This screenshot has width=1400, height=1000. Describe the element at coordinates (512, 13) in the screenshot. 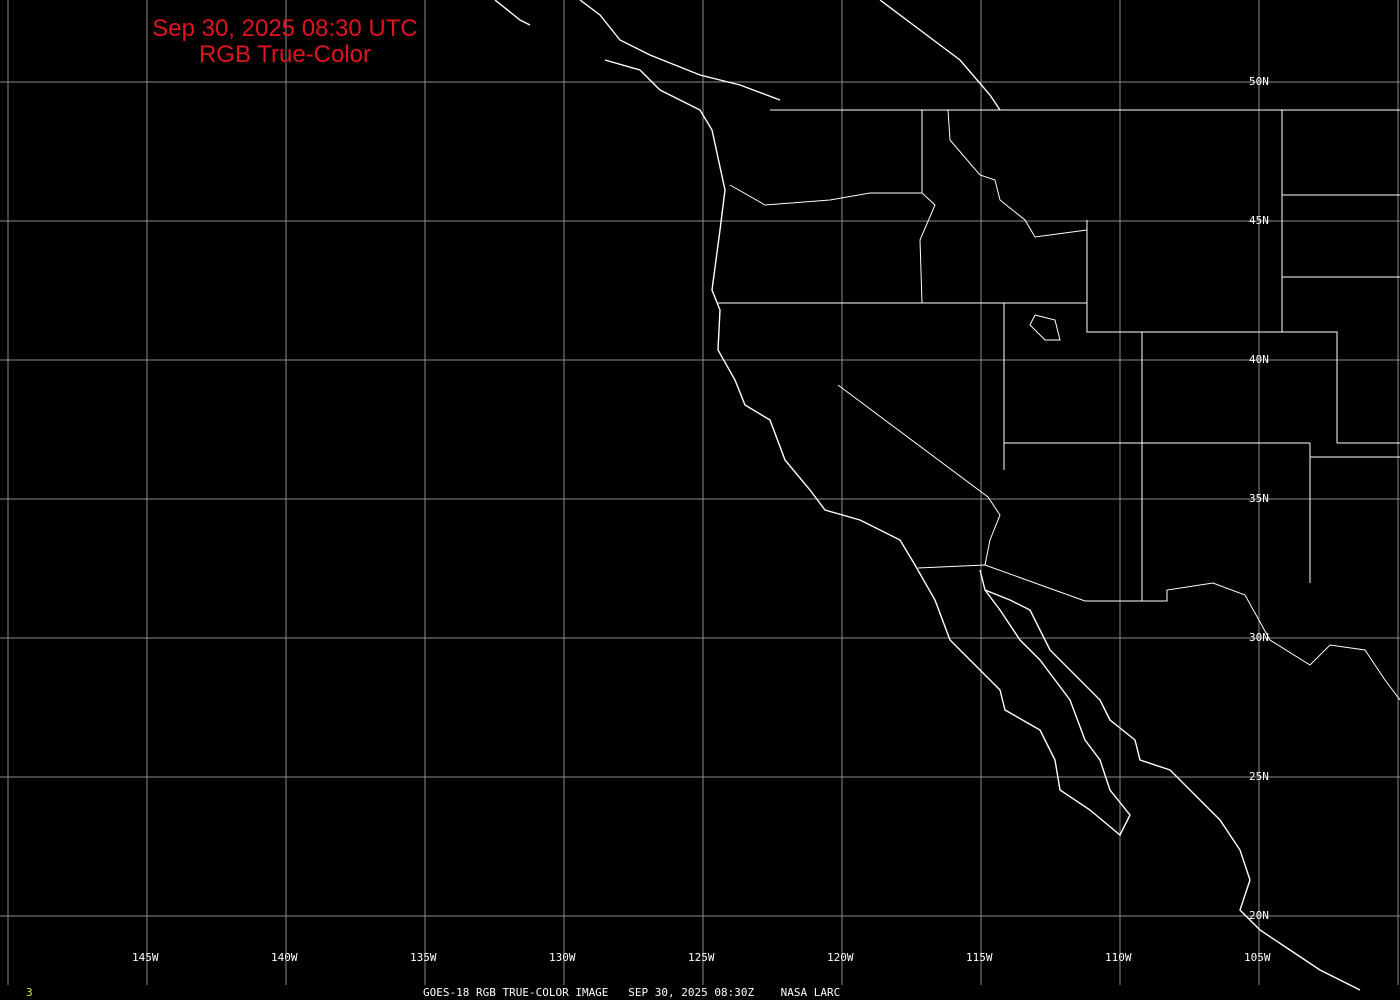

I see `vancouver-island-coast` at that location.